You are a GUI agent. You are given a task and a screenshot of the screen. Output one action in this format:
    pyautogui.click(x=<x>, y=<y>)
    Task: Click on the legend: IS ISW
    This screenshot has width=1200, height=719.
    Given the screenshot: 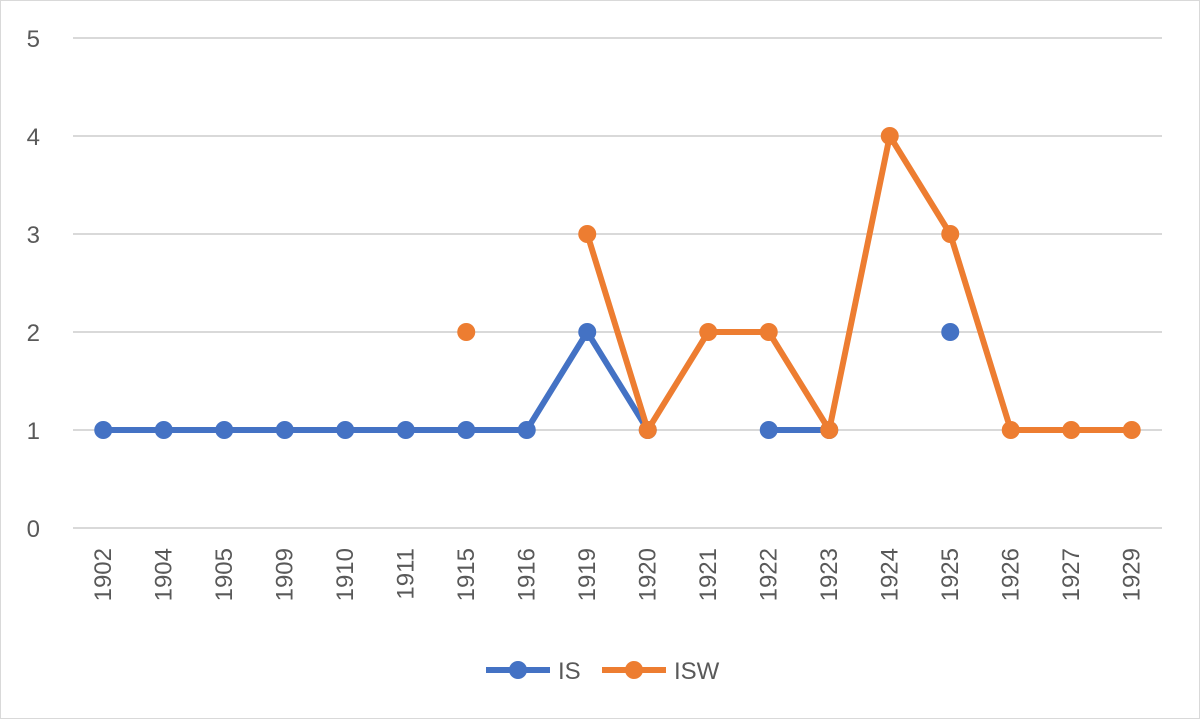 What is the action you would take?
    pyautogui.click(x=603, y=671)
    